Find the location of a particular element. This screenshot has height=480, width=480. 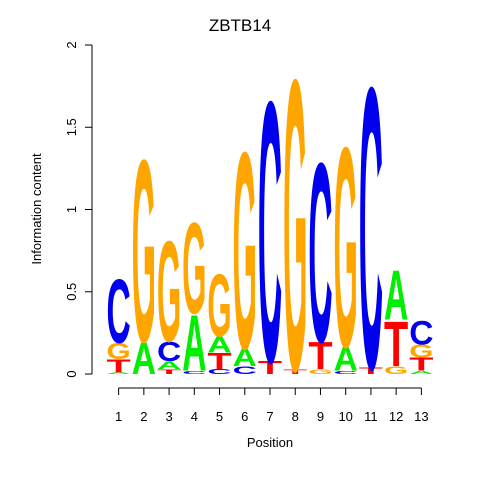

x-tick-label: 13 is located at coordinates (421, 416).